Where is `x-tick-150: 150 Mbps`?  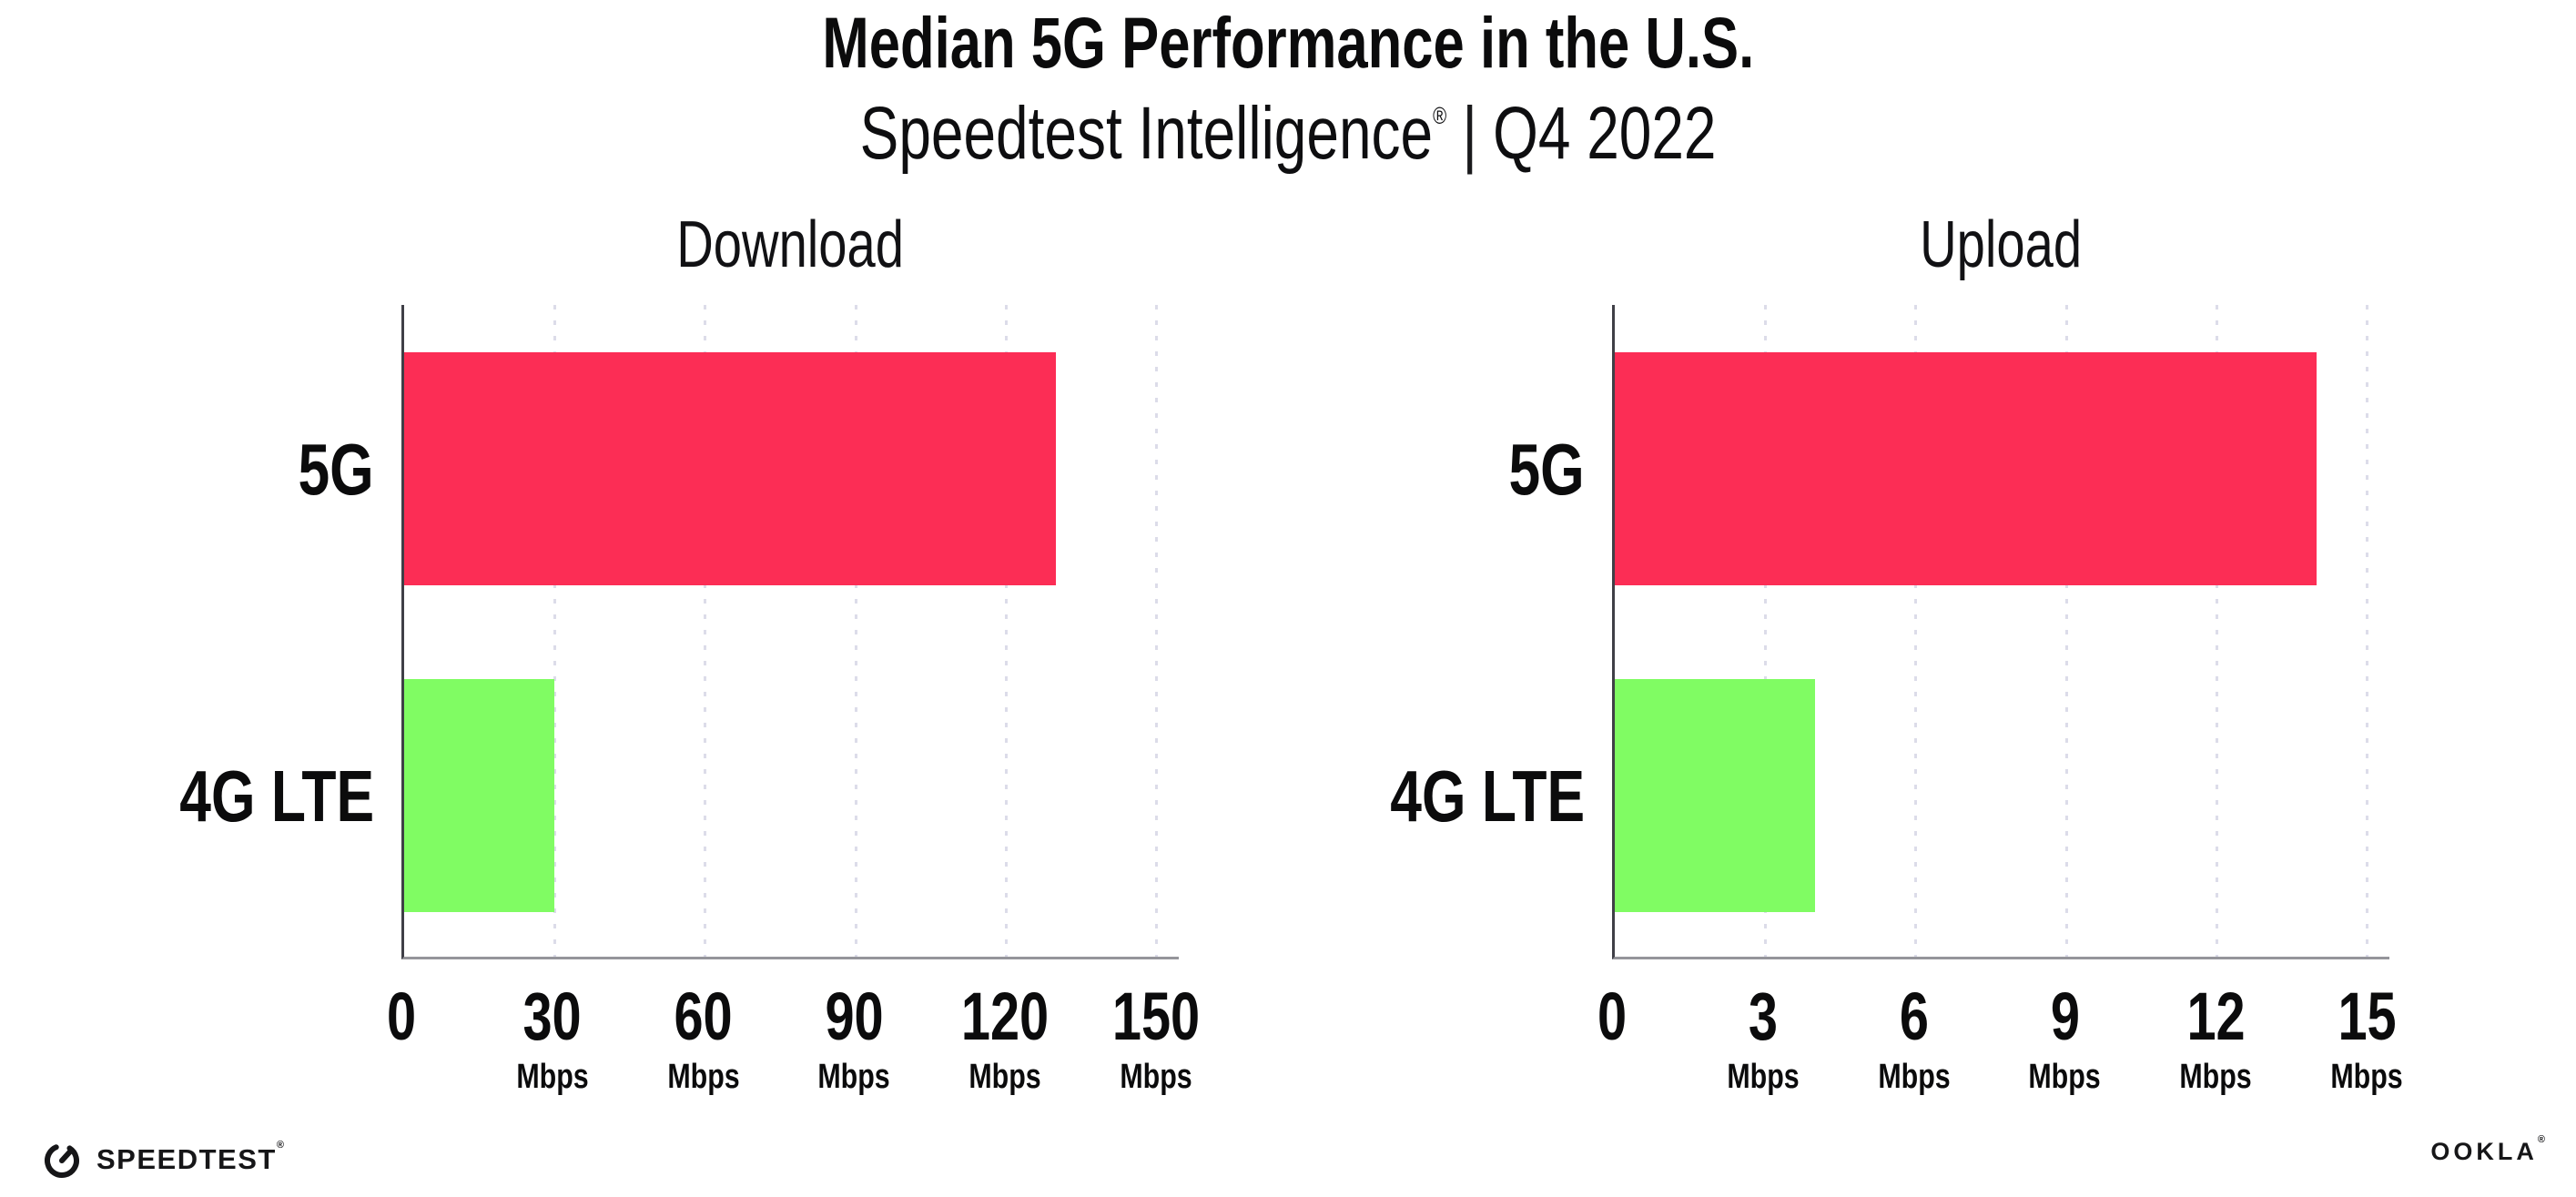 x-tick-150: 150 Mbps is located at coordinates (1156, 1037).